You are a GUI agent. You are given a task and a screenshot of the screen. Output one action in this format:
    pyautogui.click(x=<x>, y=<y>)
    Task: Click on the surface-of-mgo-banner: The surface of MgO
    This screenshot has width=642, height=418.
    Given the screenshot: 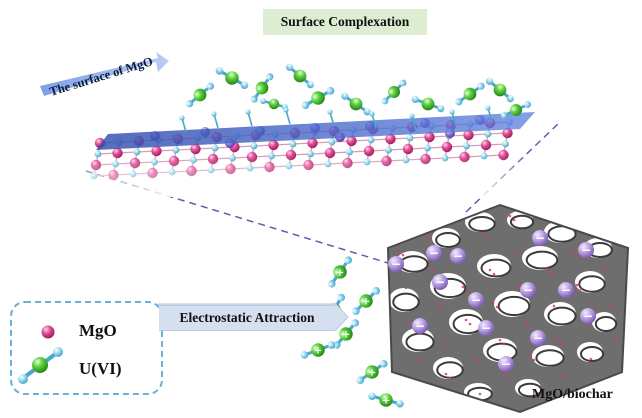 What is the action you would take?
    pyautogui.click(x=104, y=75)
    